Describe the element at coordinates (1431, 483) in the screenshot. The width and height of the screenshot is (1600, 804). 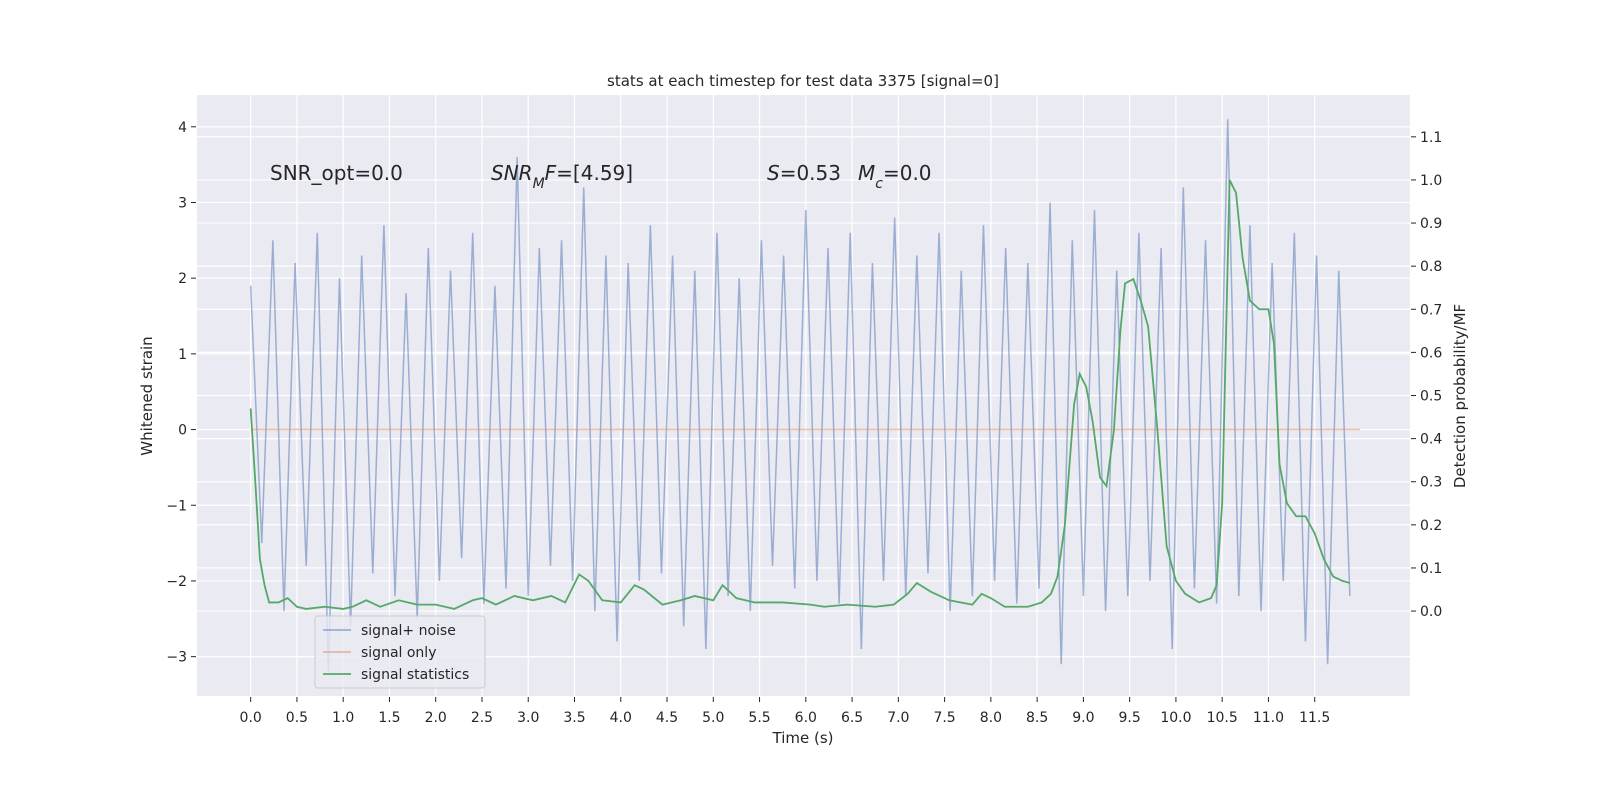
I see `y2-tick-label: 0.3` at that location.